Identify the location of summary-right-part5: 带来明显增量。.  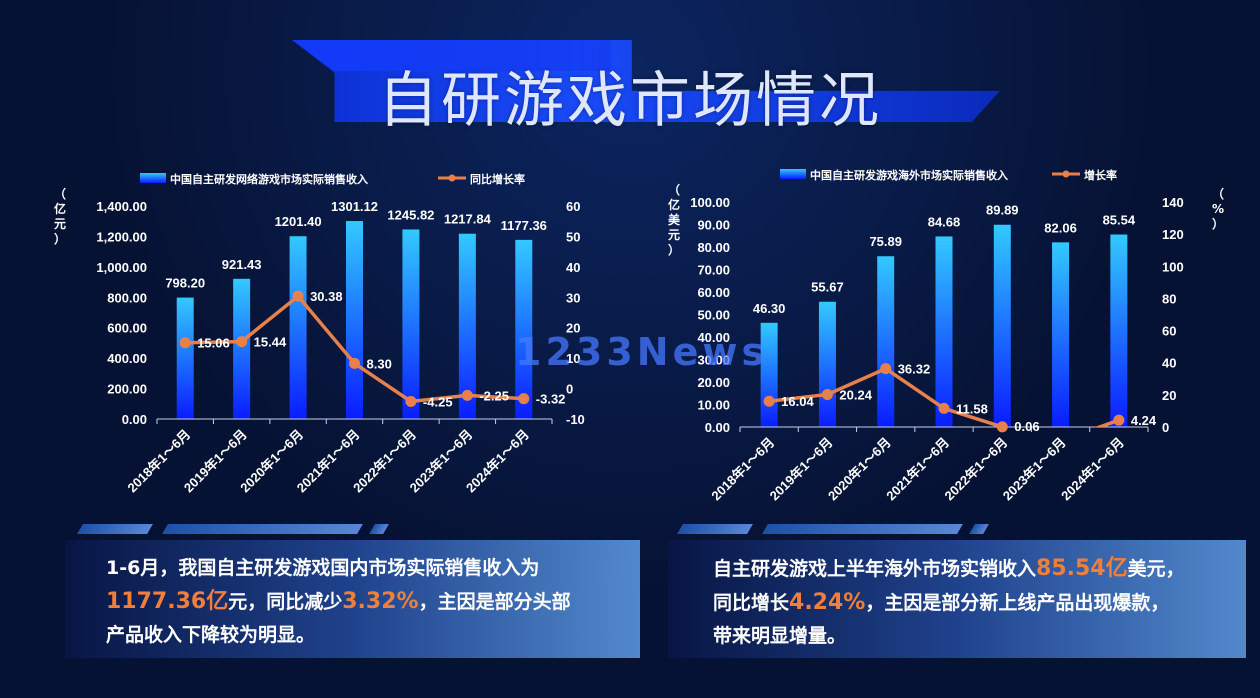
(780, 636).